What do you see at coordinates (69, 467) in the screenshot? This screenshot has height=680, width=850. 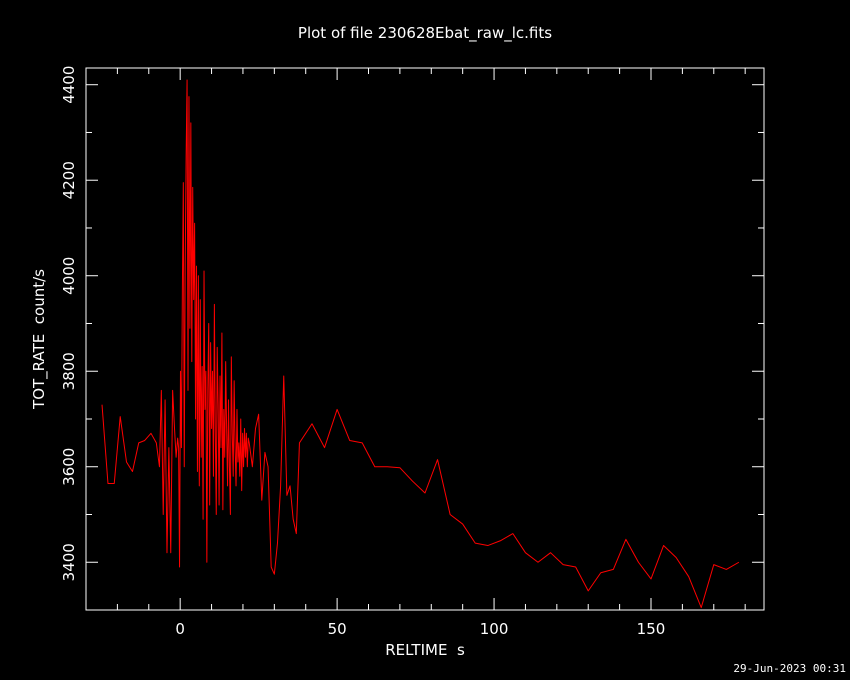 I see `y-tick-label: 3600` at bounding box center [69, 467].